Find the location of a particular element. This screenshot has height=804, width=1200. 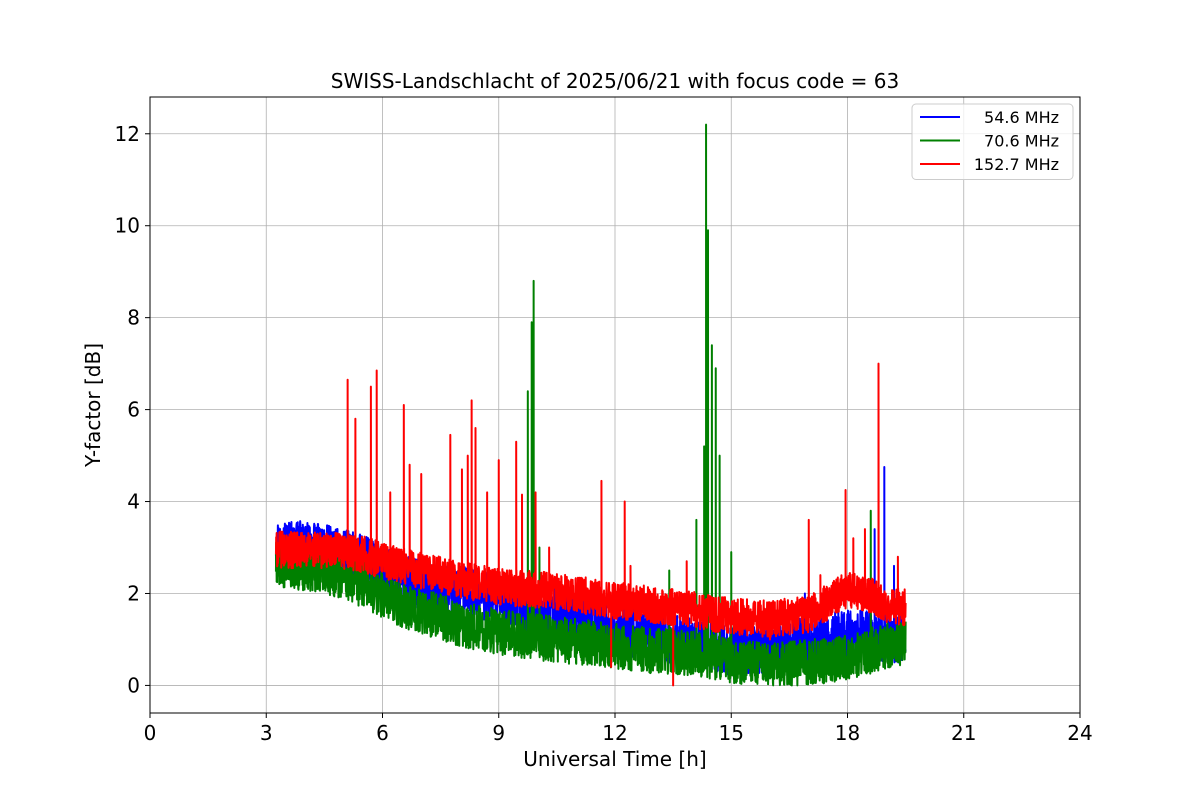

legend-label: 70.6 MHz is located at coordinates (1021, 141).